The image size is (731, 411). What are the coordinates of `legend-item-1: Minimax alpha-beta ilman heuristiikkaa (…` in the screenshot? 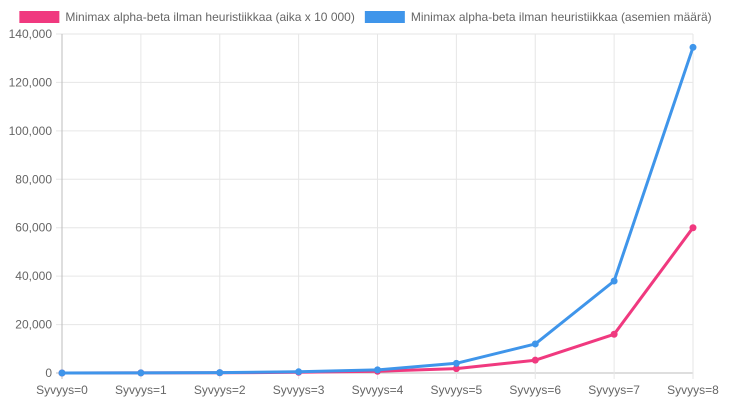 It's located at (187, 17).